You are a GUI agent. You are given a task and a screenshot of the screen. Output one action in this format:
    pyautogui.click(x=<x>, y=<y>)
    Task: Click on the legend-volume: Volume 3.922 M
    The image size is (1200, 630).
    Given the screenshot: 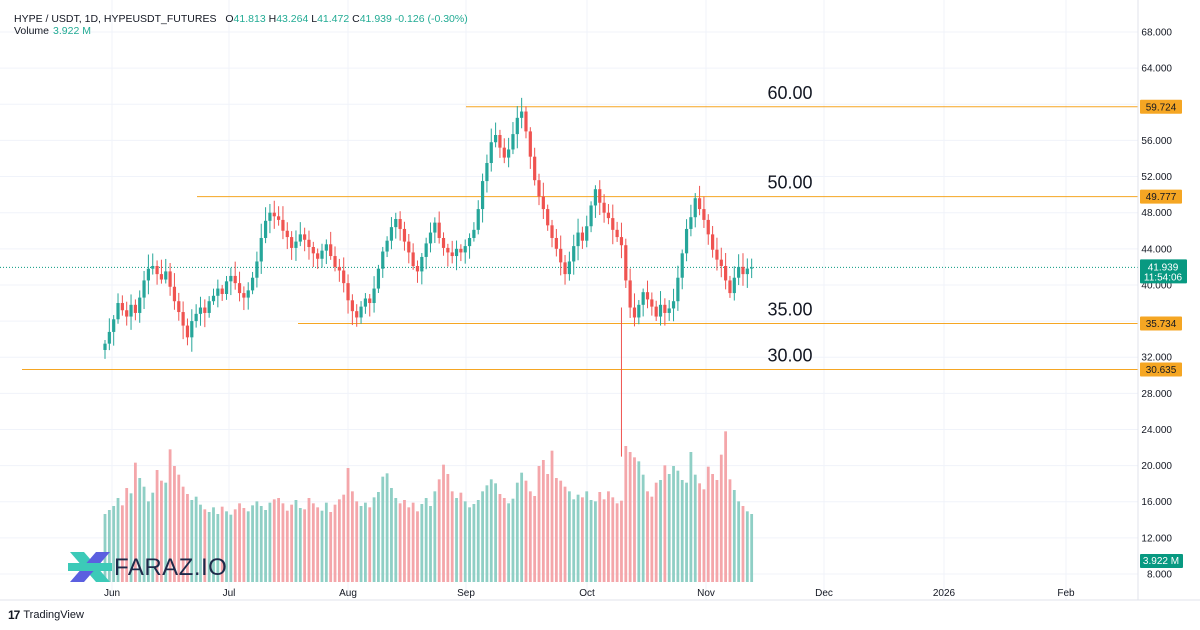 What is the action you would take?
    pyautogui.click(x=52, y=31)
    